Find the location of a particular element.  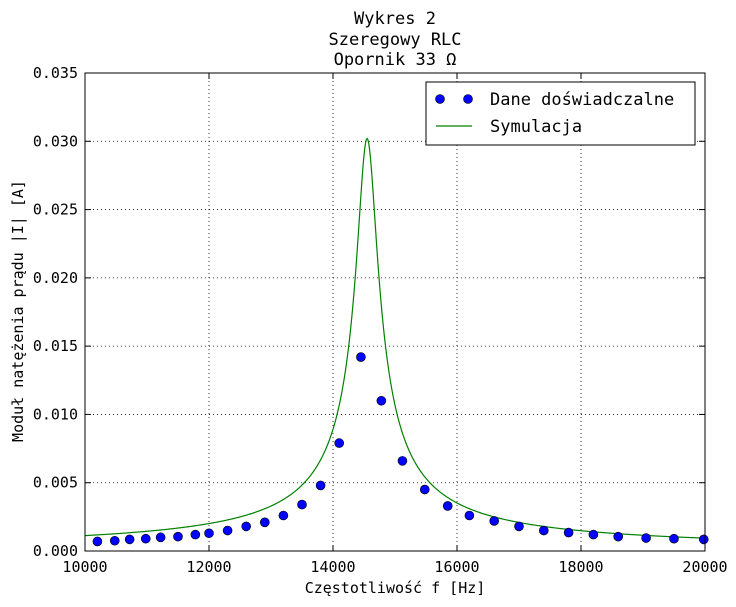

x-tick-label: 12000 is located at coordinates (208, 567).